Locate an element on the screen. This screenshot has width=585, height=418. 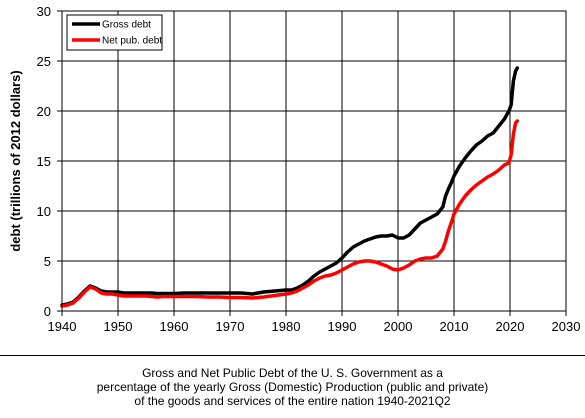
x-tick-label: 1950 is located at coordinates (118, 326).